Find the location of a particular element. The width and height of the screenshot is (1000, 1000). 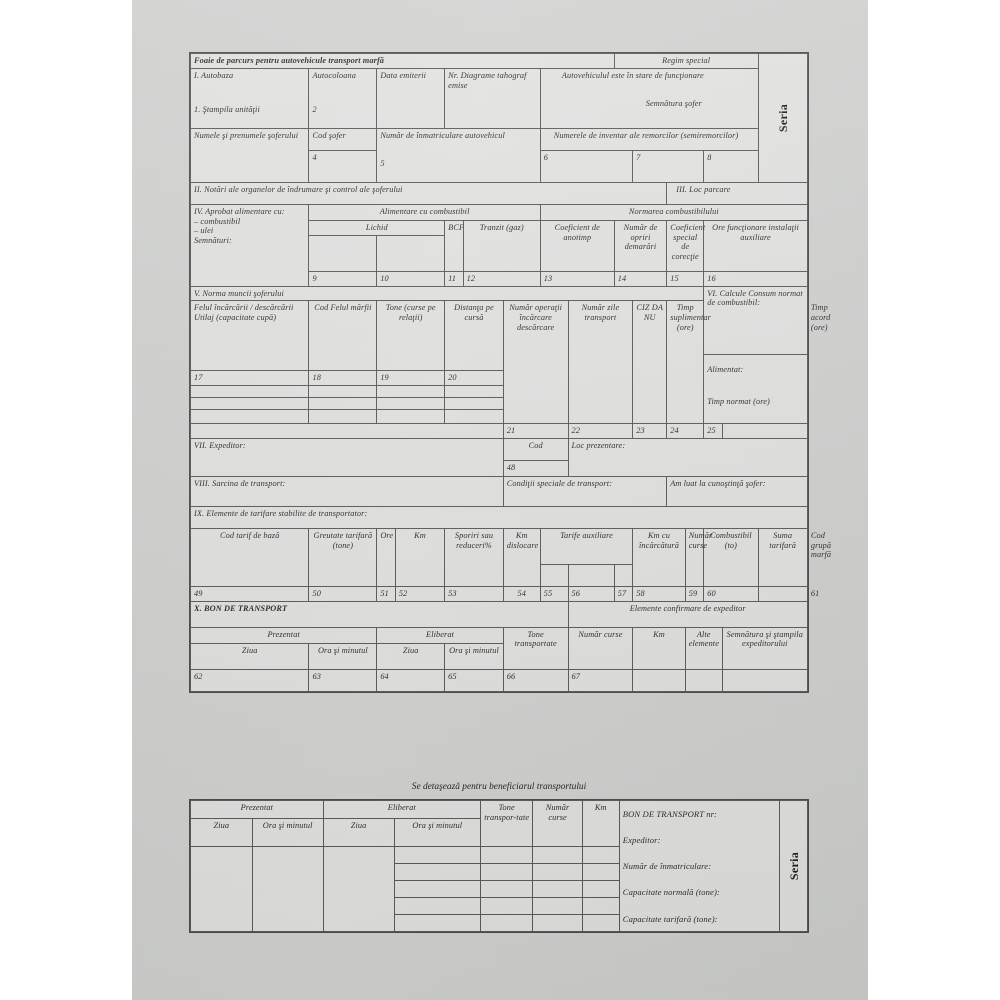

field-50-cell: 50 is located at coordinates (343, 593).